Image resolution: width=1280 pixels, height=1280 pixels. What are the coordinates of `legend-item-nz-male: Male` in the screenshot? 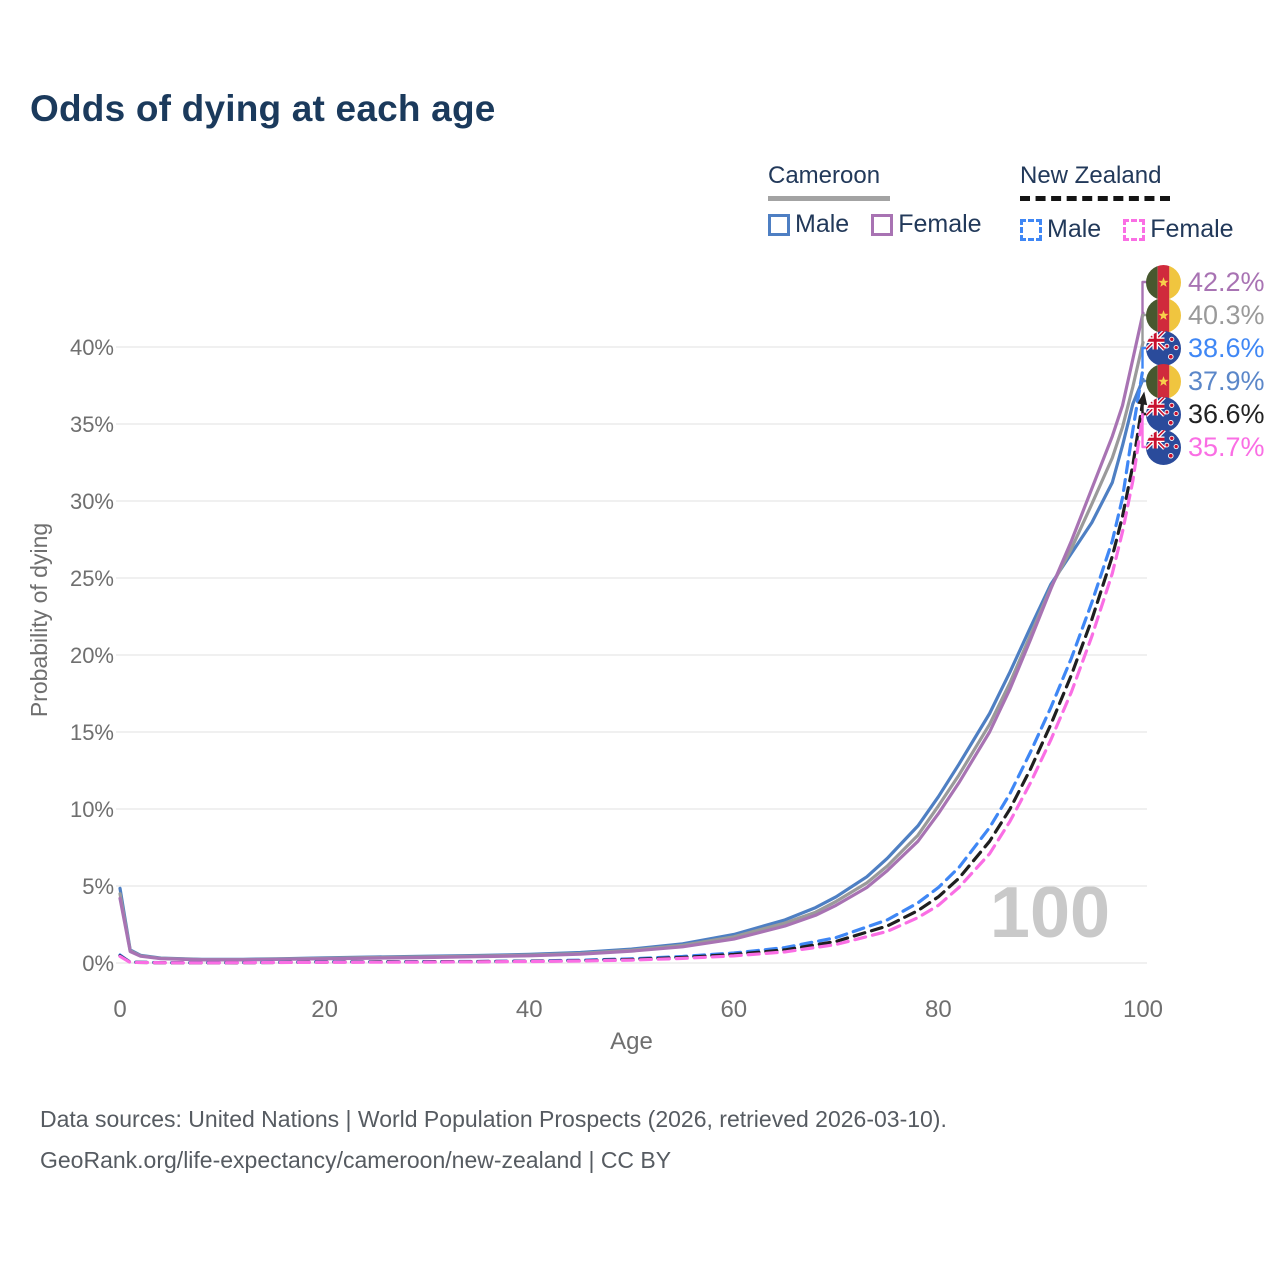 It's located at (1060, 229).